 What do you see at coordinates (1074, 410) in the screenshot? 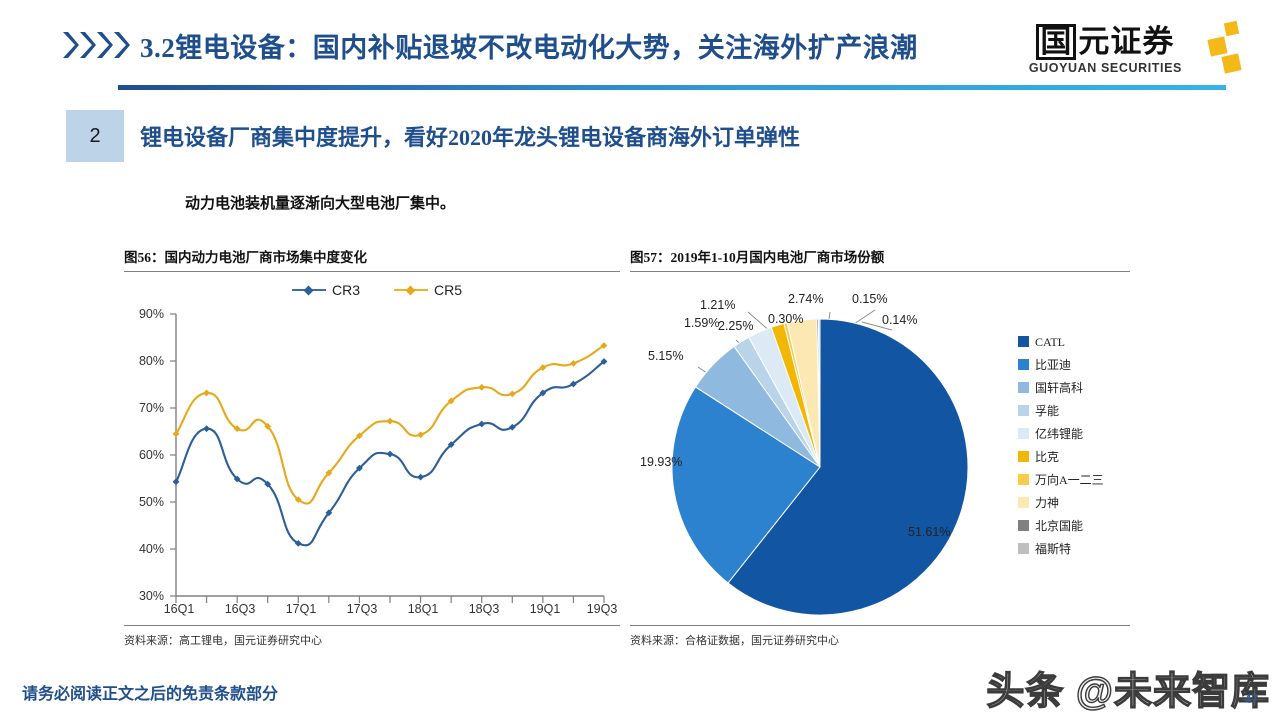
I see `pie-legend-item: 孚能` at bounding box center [1074, 410].